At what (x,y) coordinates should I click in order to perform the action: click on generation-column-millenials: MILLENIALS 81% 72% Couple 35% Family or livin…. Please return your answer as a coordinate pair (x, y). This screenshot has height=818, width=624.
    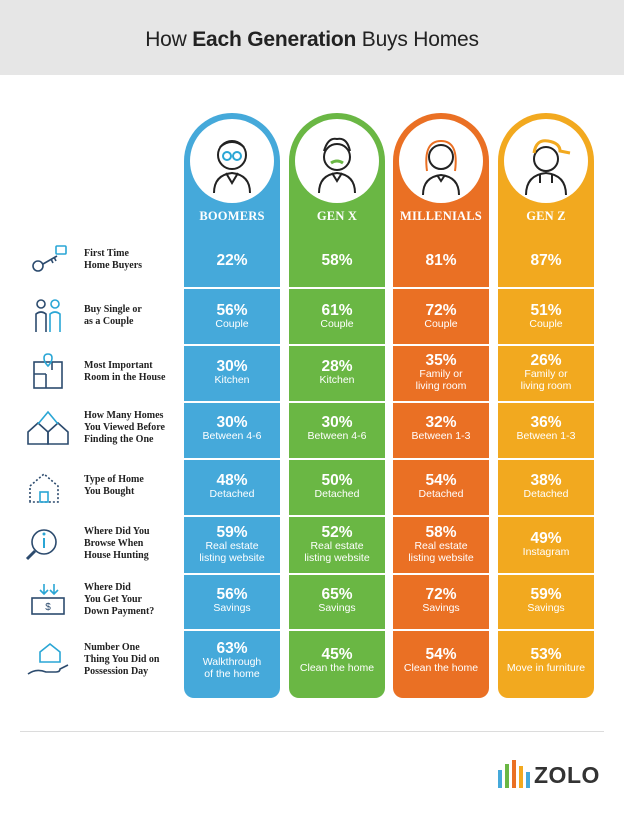
    Looking at the image, I should click on (441, 405).